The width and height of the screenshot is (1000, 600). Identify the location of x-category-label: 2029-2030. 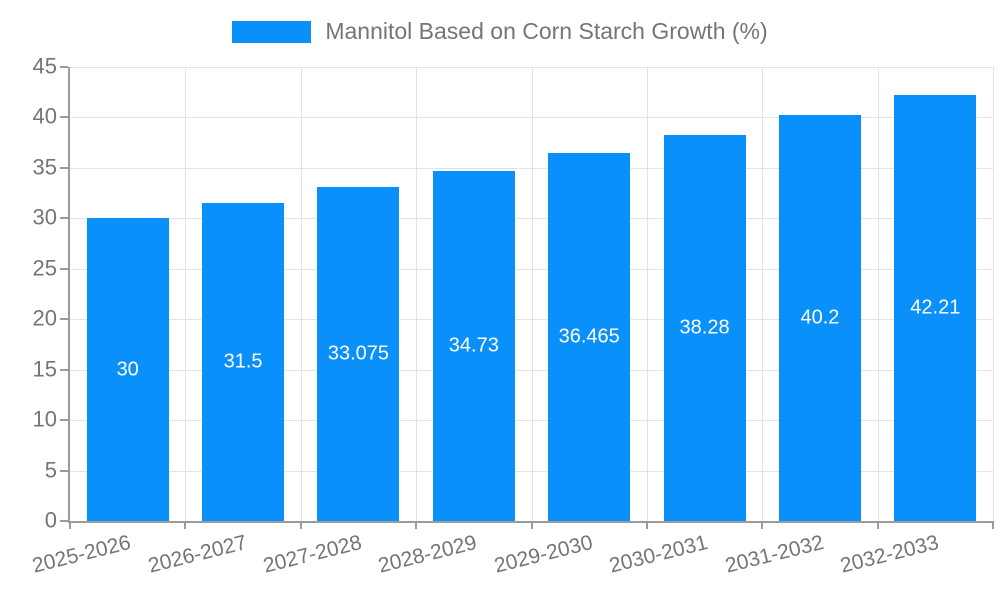
(543, 554).